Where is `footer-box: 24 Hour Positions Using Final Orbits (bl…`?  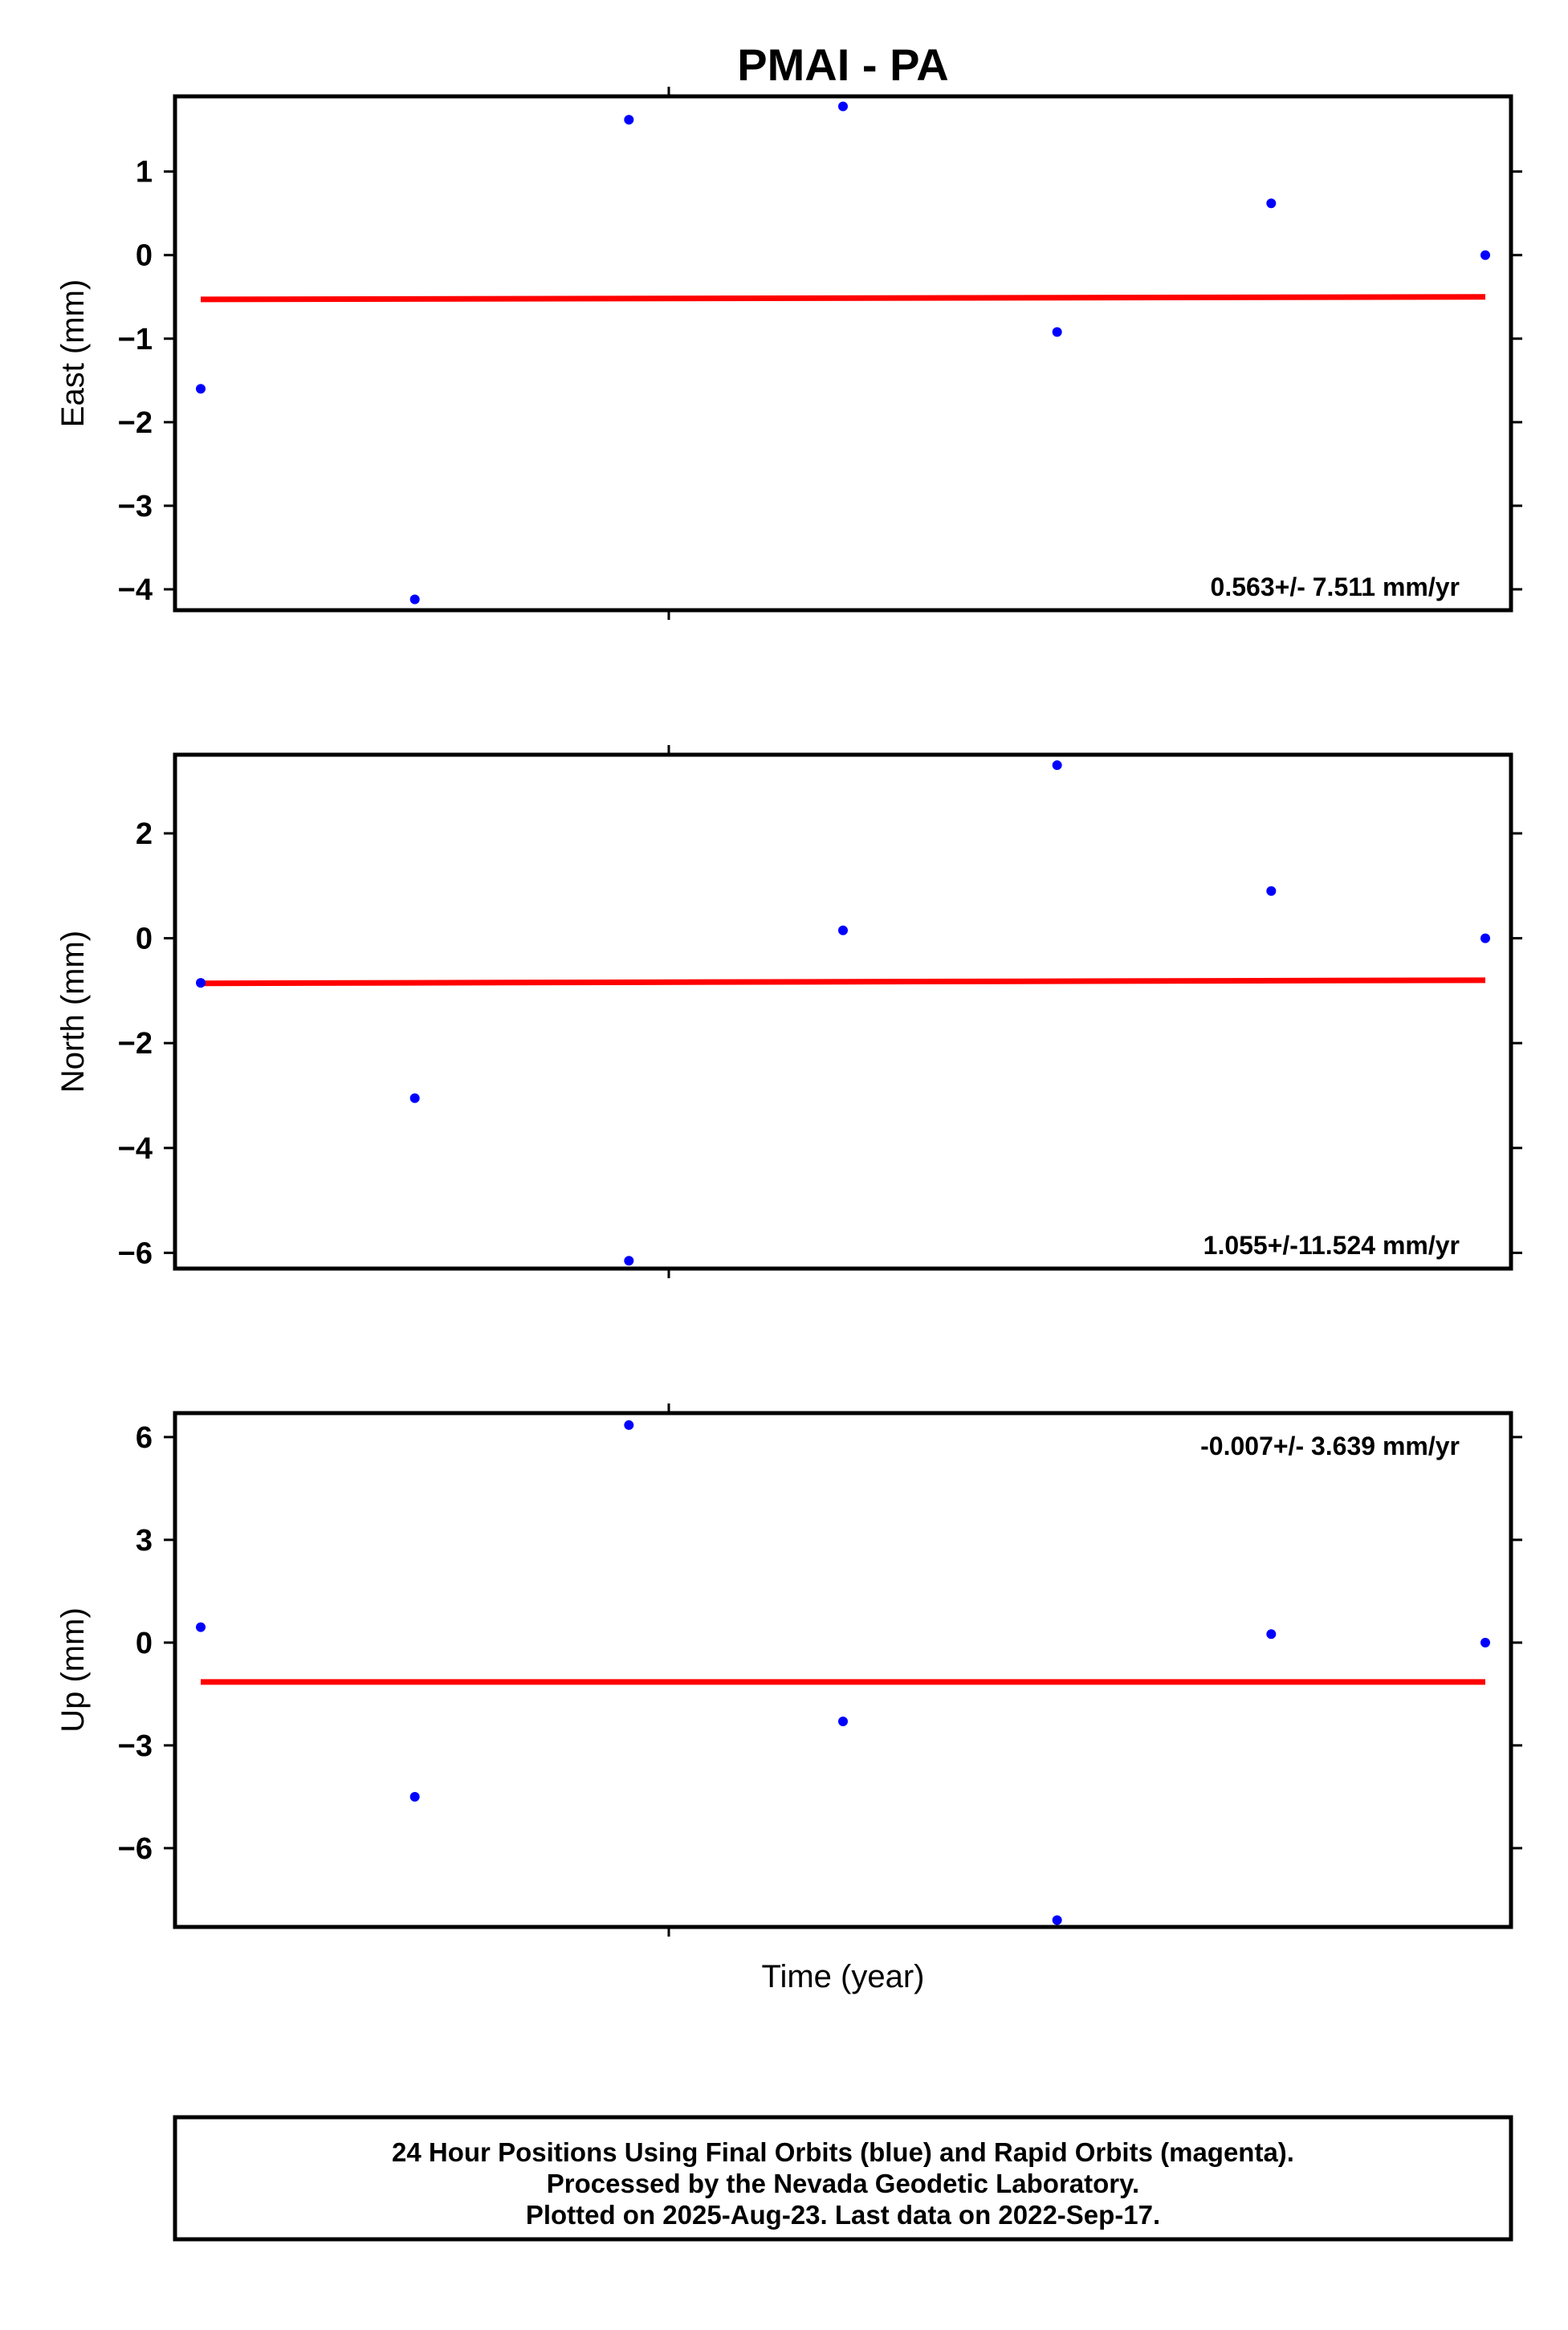
footer-box: 24 Hour Positions Using Final Orbits (bl… is located at coordinates (843, 2178).